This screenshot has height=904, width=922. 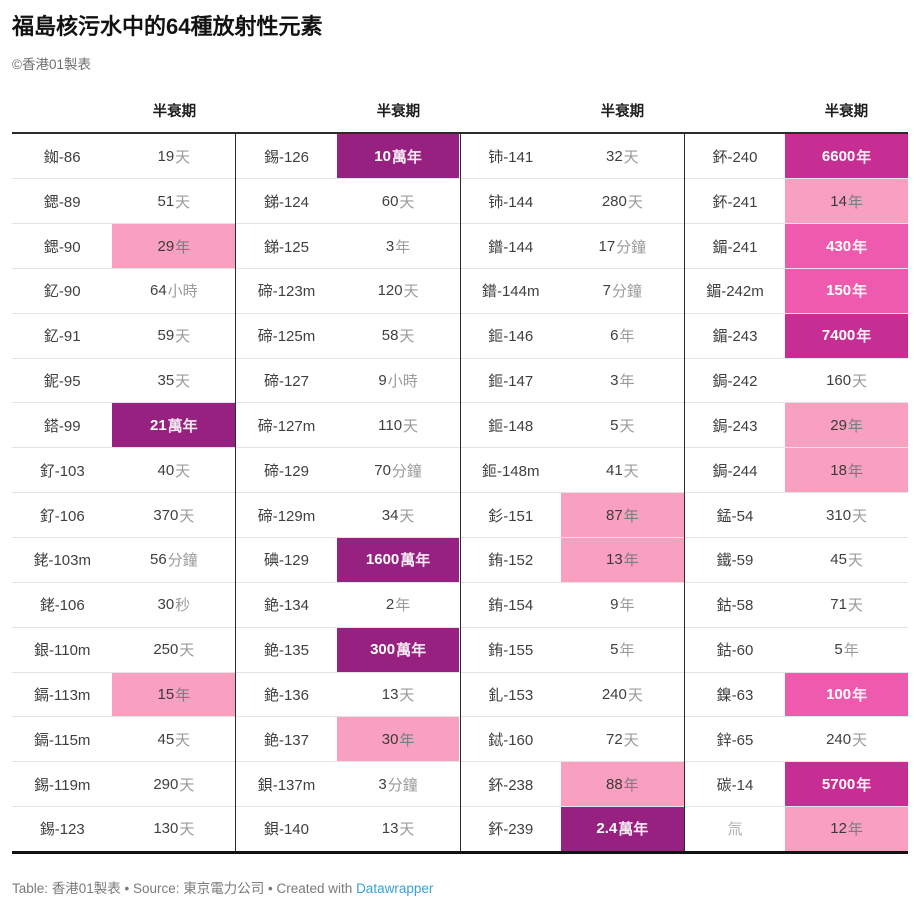 What do you see at coordinates (839, 739) in the screenshot?
I see `half-life-value: 240` at bounding box center [839, 739].